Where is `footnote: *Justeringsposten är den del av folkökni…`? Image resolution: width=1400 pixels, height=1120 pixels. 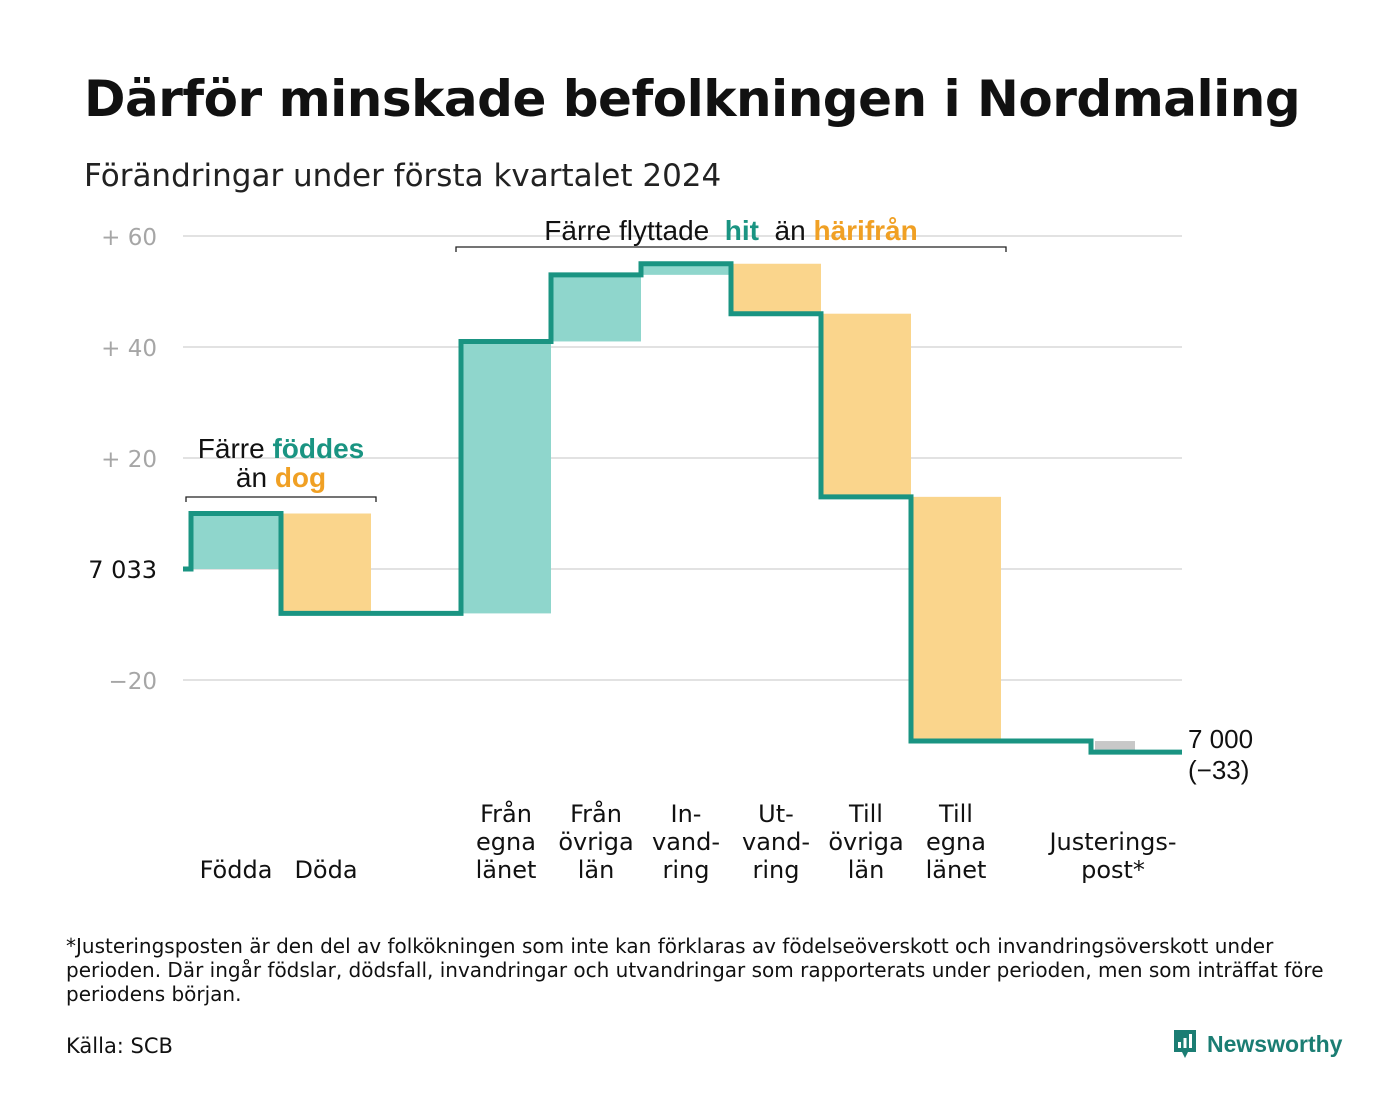 footnote: *Justeringsposten är den del av folkökni… is located at coordinates (695, 970).